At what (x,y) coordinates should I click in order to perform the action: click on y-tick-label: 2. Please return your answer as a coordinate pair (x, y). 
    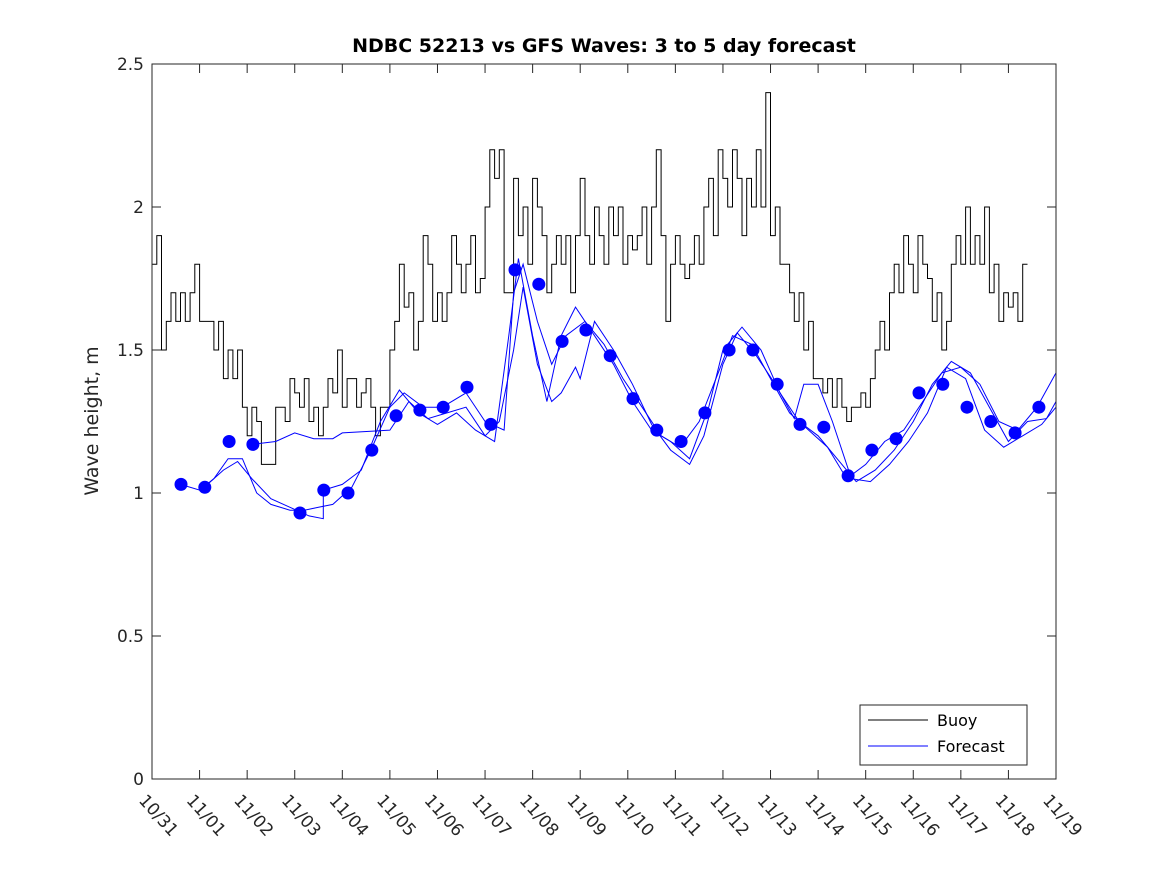
    Looking at the image, I should click on (138, 208).